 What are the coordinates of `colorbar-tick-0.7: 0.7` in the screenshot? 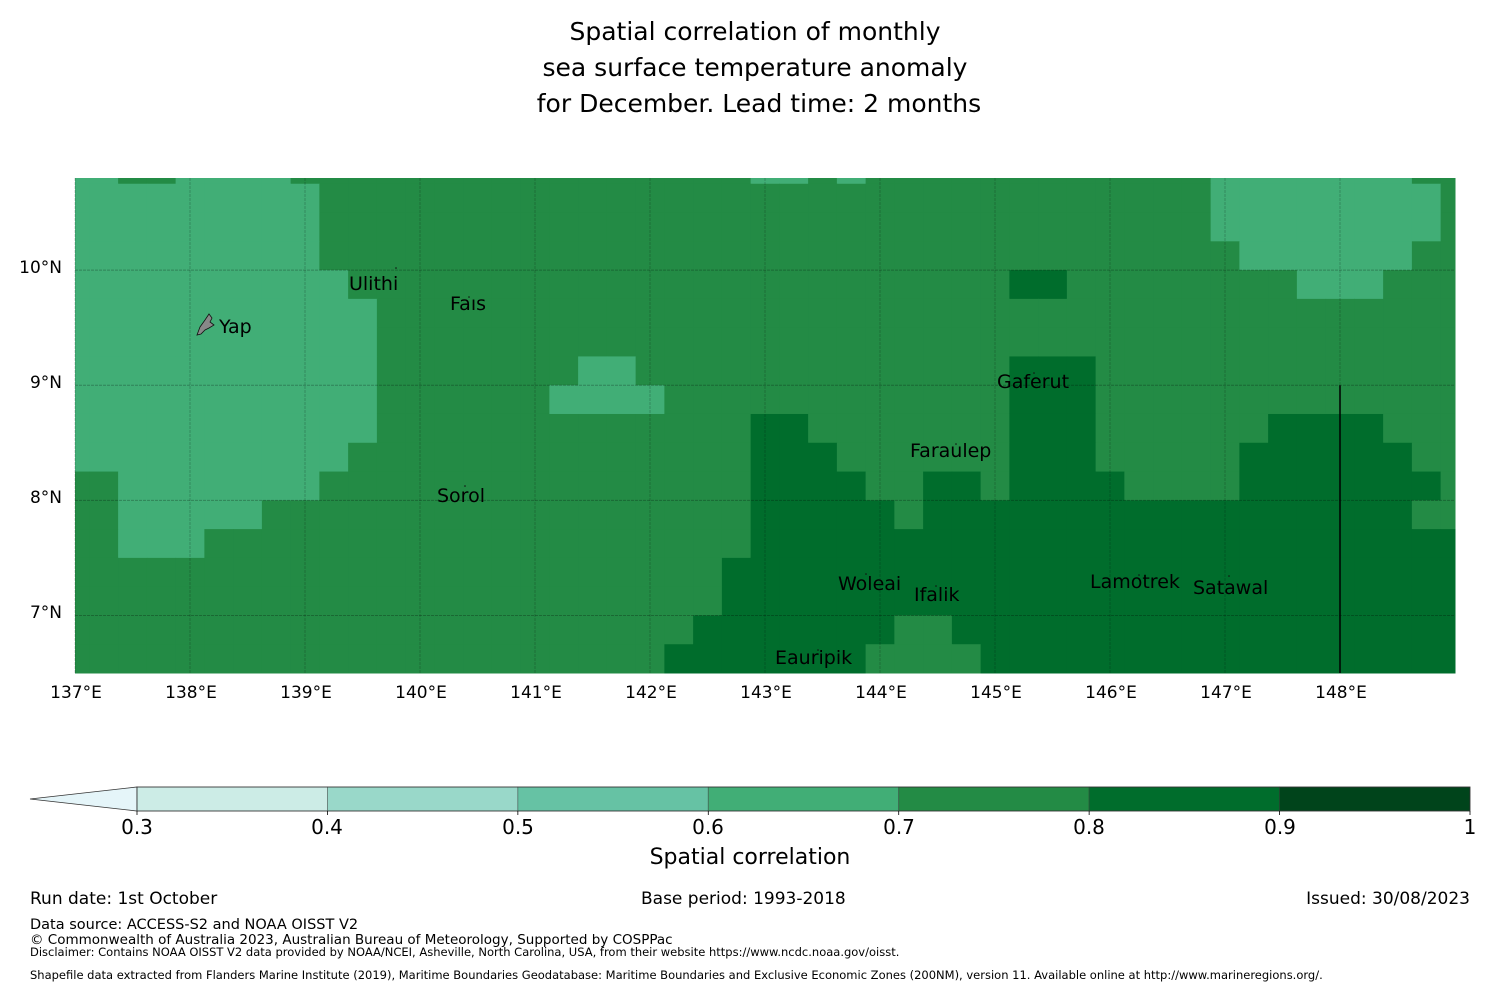 It's located at (899, 827).